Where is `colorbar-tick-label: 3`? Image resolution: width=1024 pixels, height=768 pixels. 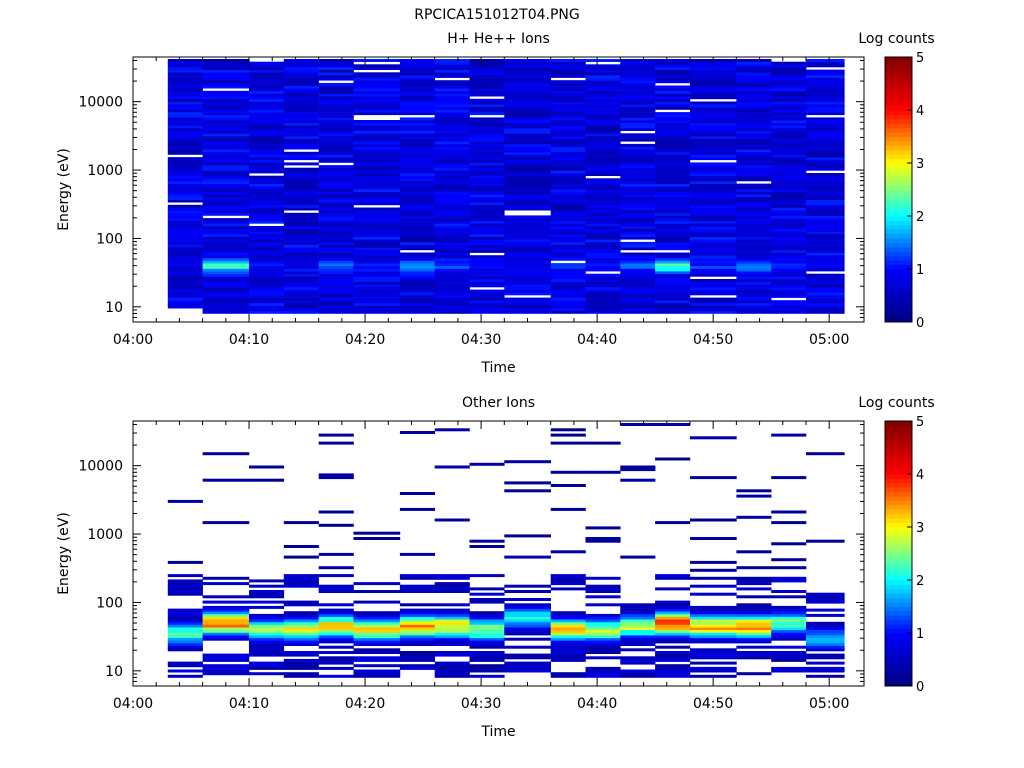
colorbar-tick-label: 3 is located at coordinates (920, 164).